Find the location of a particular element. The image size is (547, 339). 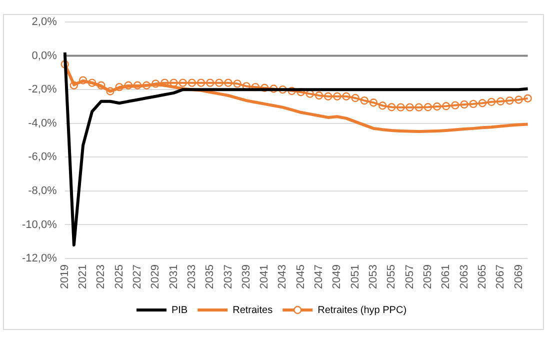

y-tick-label: 2,0% is located at coordinates (45, 22).